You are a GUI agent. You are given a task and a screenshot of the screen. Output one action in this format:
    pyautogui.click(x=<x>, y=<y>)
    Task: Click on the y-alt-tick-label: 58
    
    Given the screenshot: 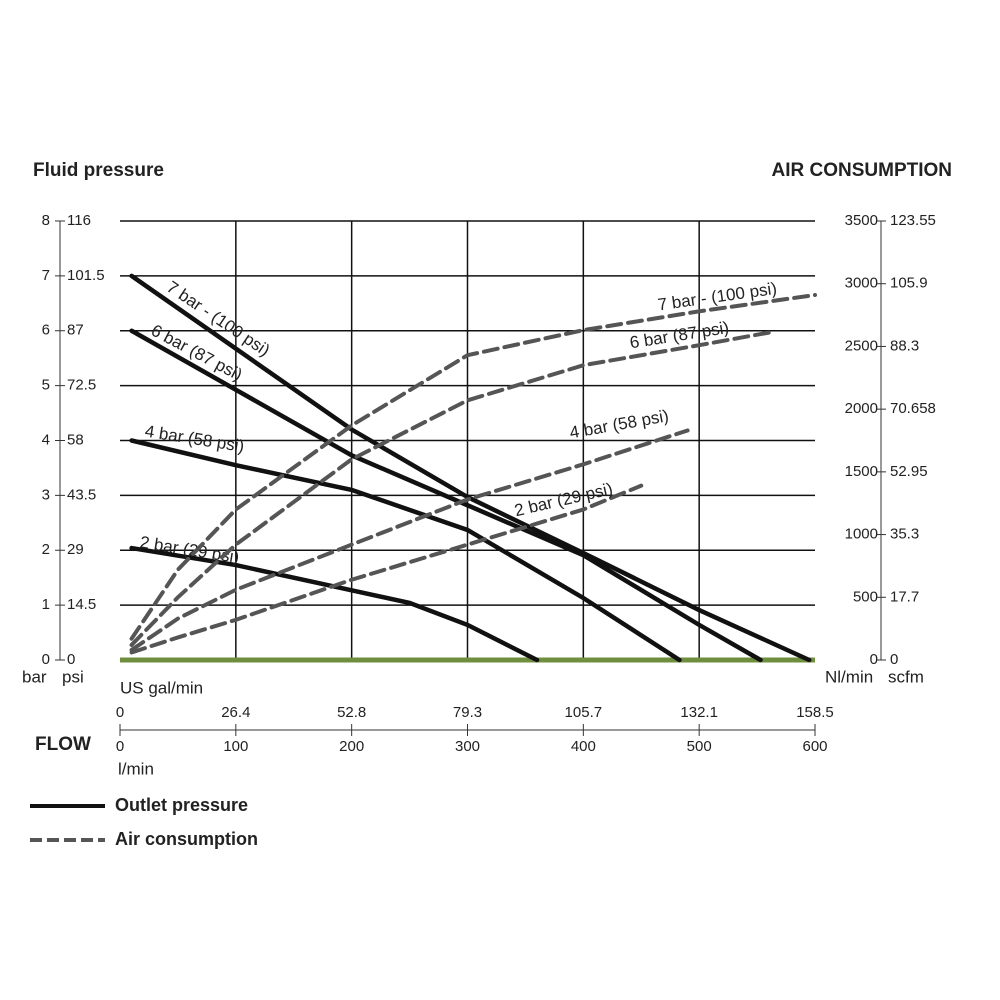 What is the action you would take?
    pyautogui.click(x=75, y=439)
    